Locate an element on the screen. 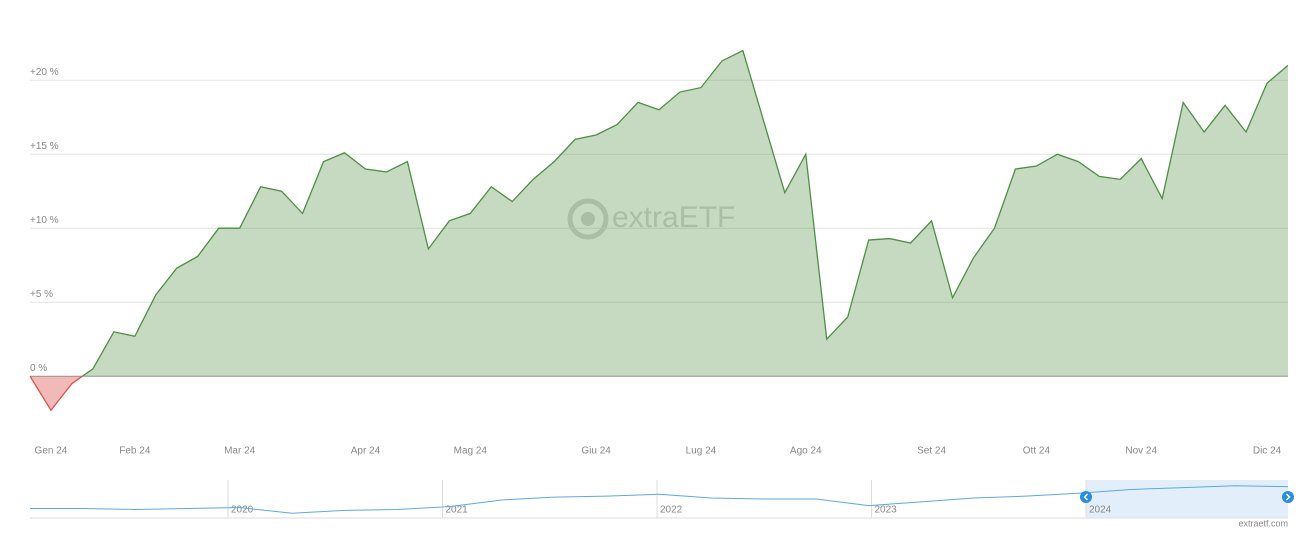 The image size is (1306, 551). credit: extraetf.com is located at coordinates (1263, 523).